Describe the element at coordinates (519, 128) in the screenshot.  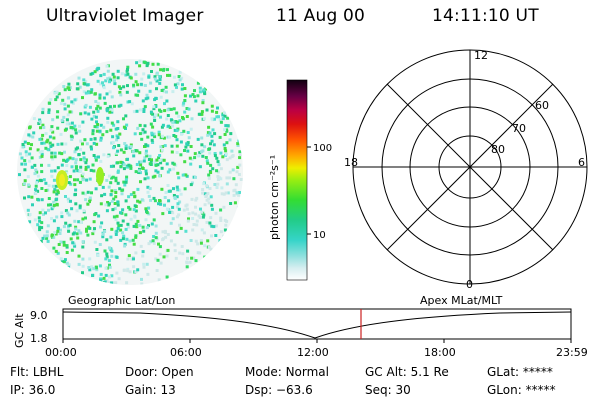
I see `mlat-label-70: 70` at that location.